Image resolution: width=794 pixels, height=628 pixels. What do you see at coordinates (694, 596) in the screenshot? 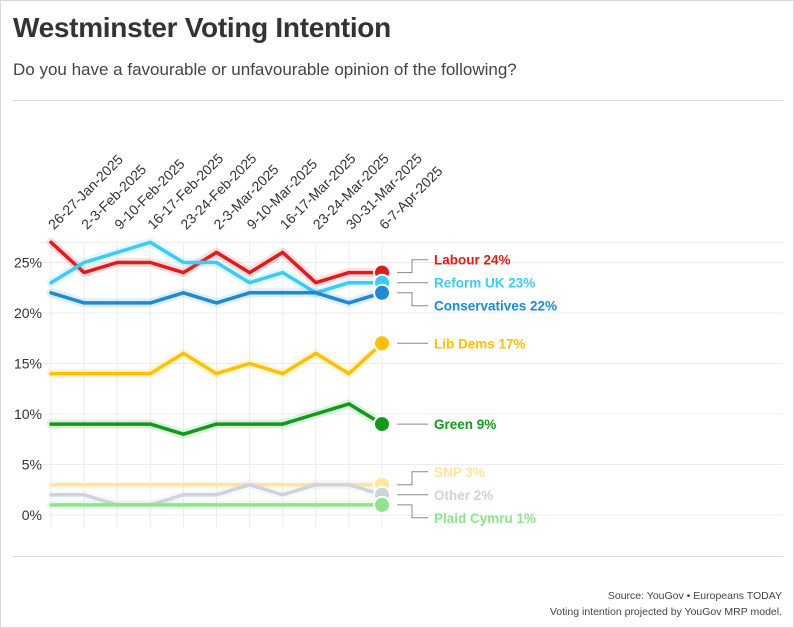
I see `source-text: Source: YouGov • Europeans TODAY` at bounding box center [694, 596].